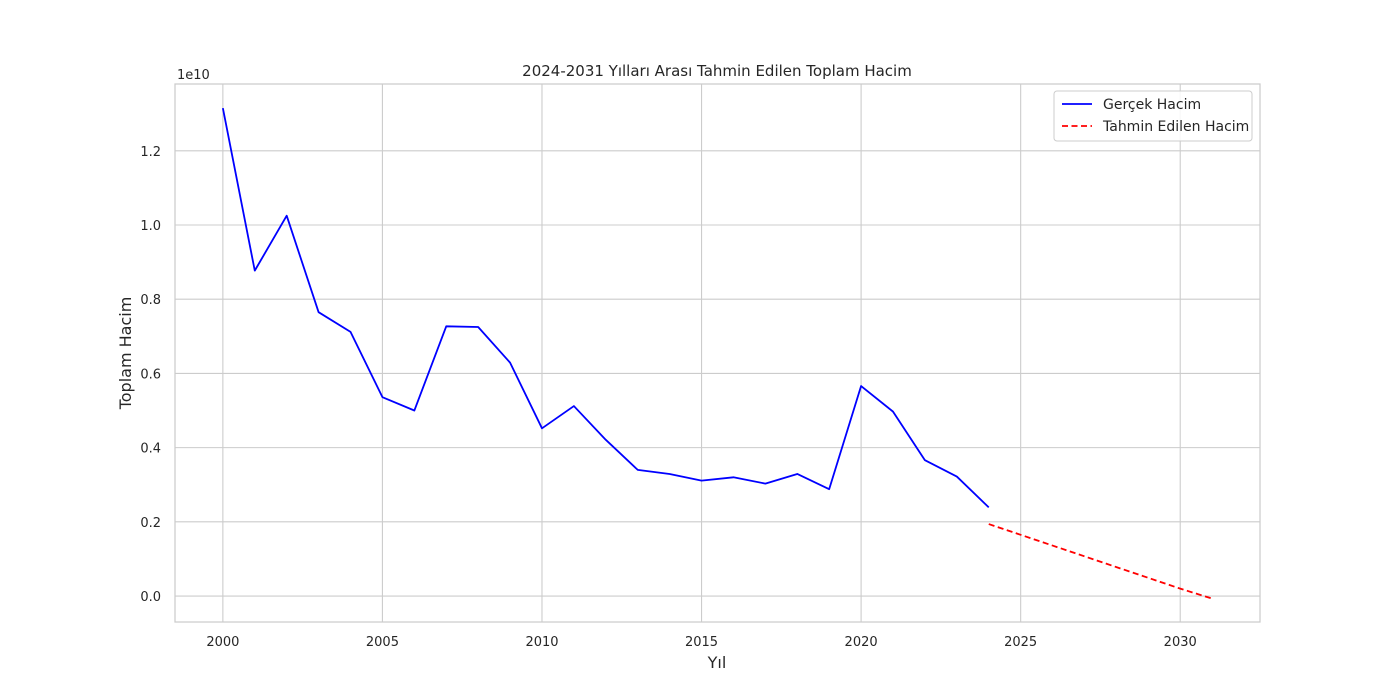 The image size is (1400, 700). What do you see at coordinates (193, 75) in the screenshot?
I see `y-offset-label: 1e10` at bounding box center [193, 75].